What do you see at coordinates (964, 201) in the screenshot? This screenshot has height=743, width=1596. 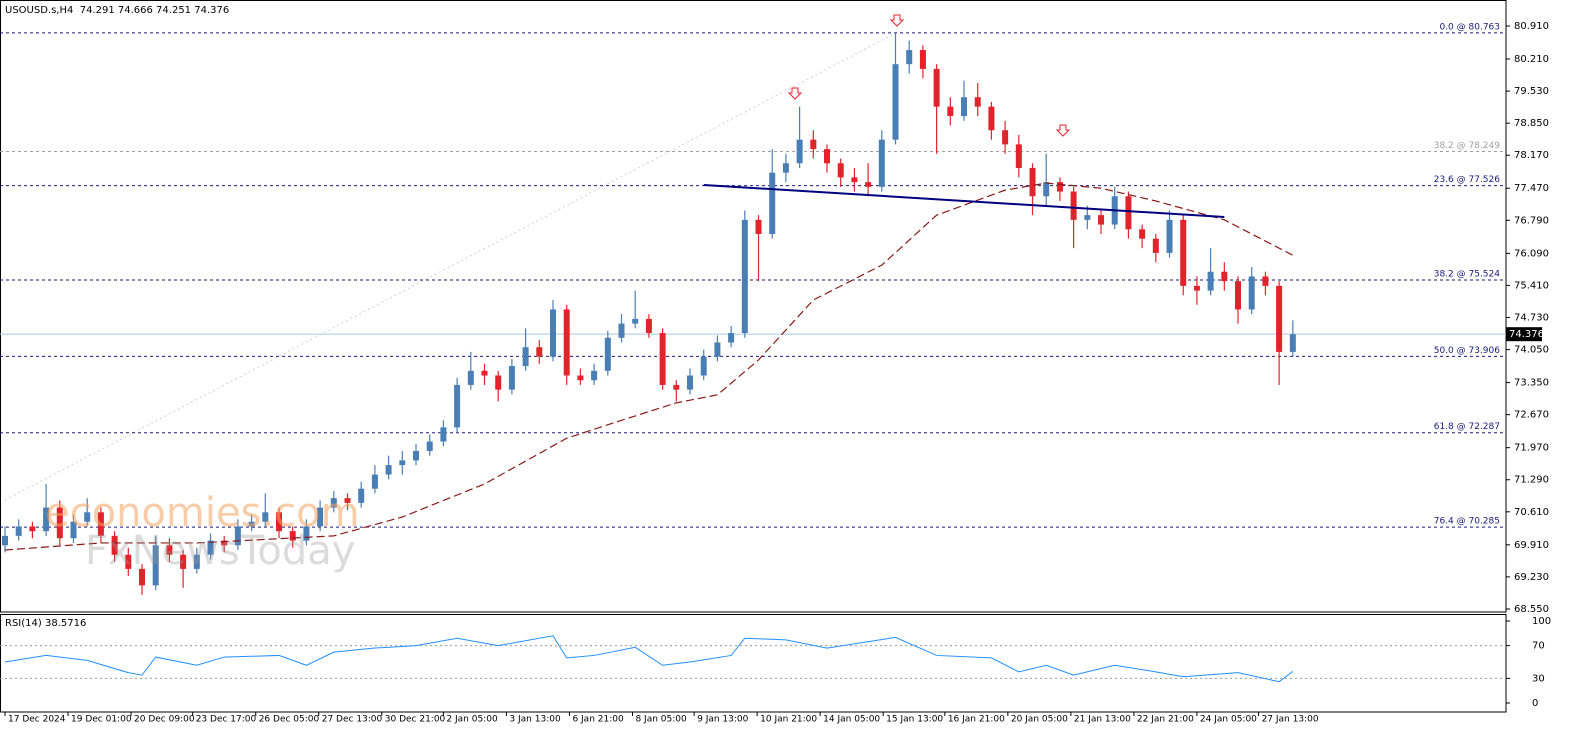 I see `trendline` at bounding box center [964, 201].